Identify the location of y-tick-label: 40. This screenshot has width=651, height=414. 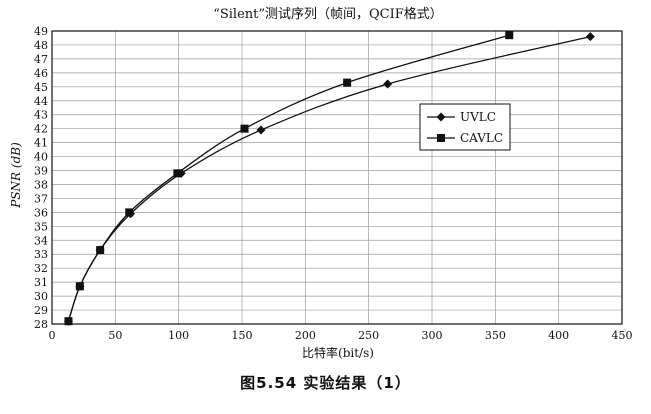
(41, 157).